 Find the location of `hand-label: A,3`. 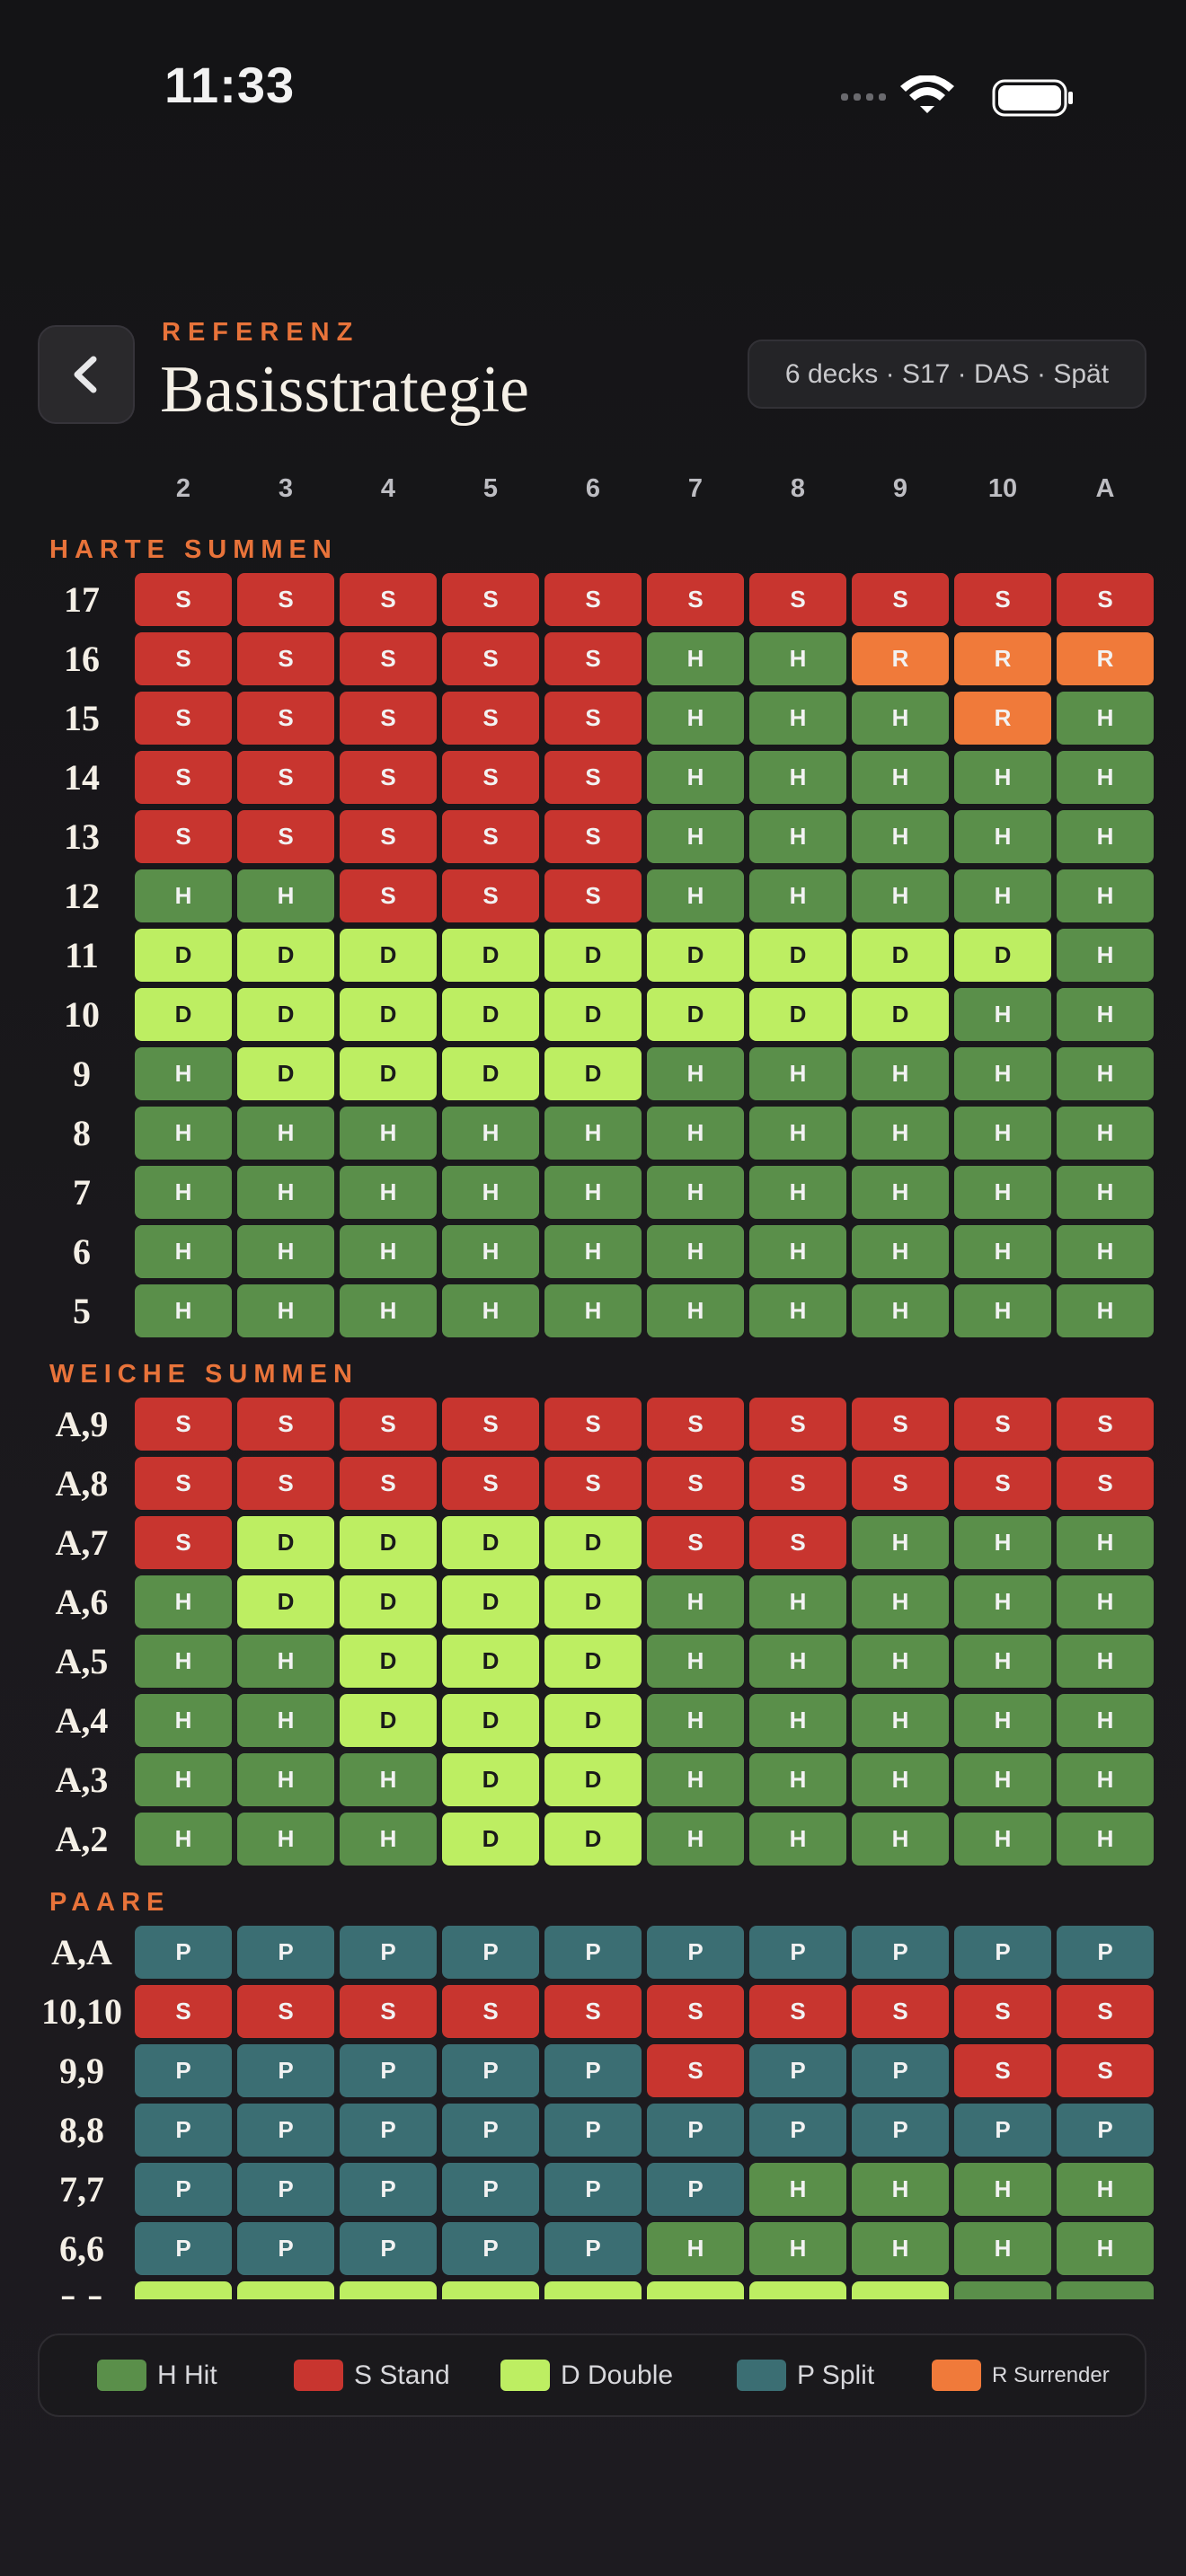

hand-label: A,3 is located at coordinates (82, 1780).